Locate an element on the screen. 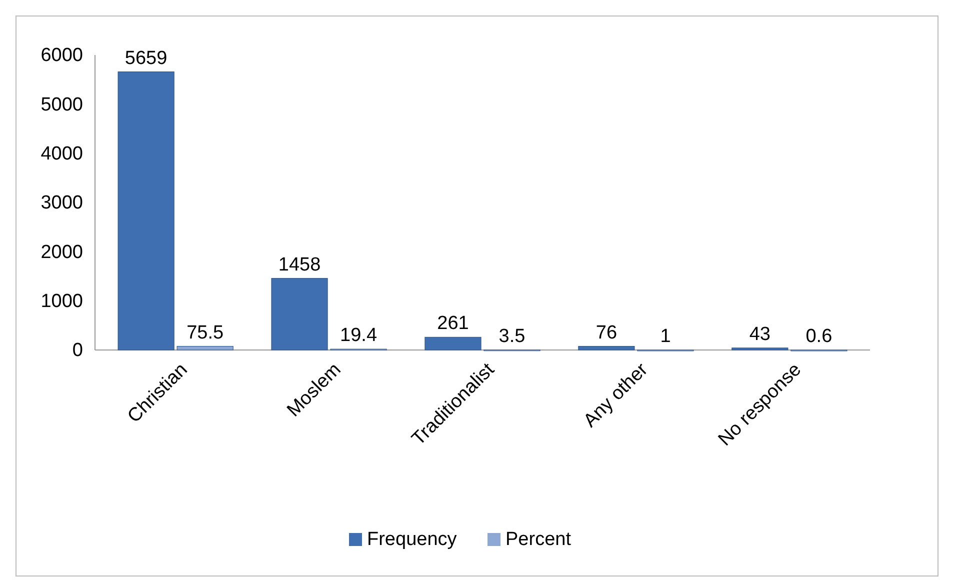  legend-label: Frequency is located at coordinates (412, 539).